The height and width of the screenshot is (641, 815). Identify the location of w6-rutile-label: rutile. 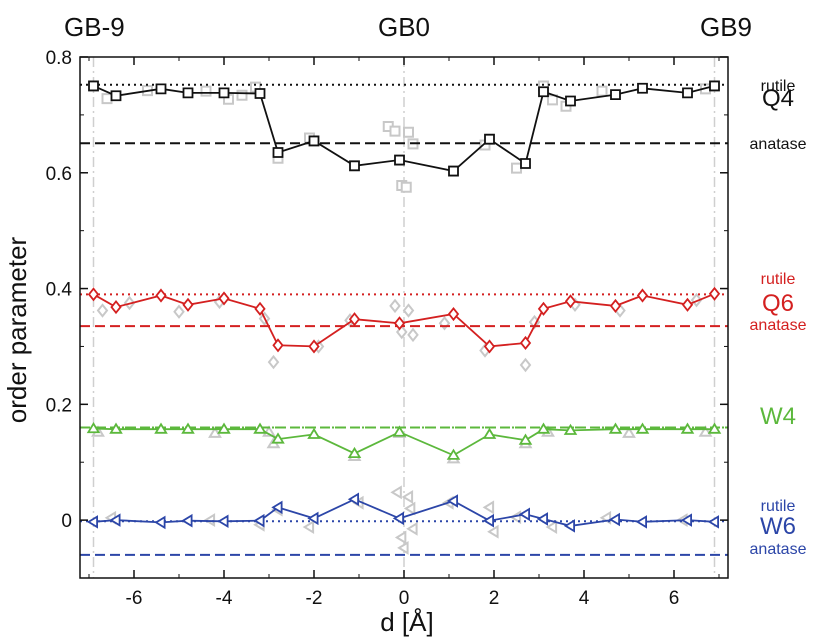
(778, 506).